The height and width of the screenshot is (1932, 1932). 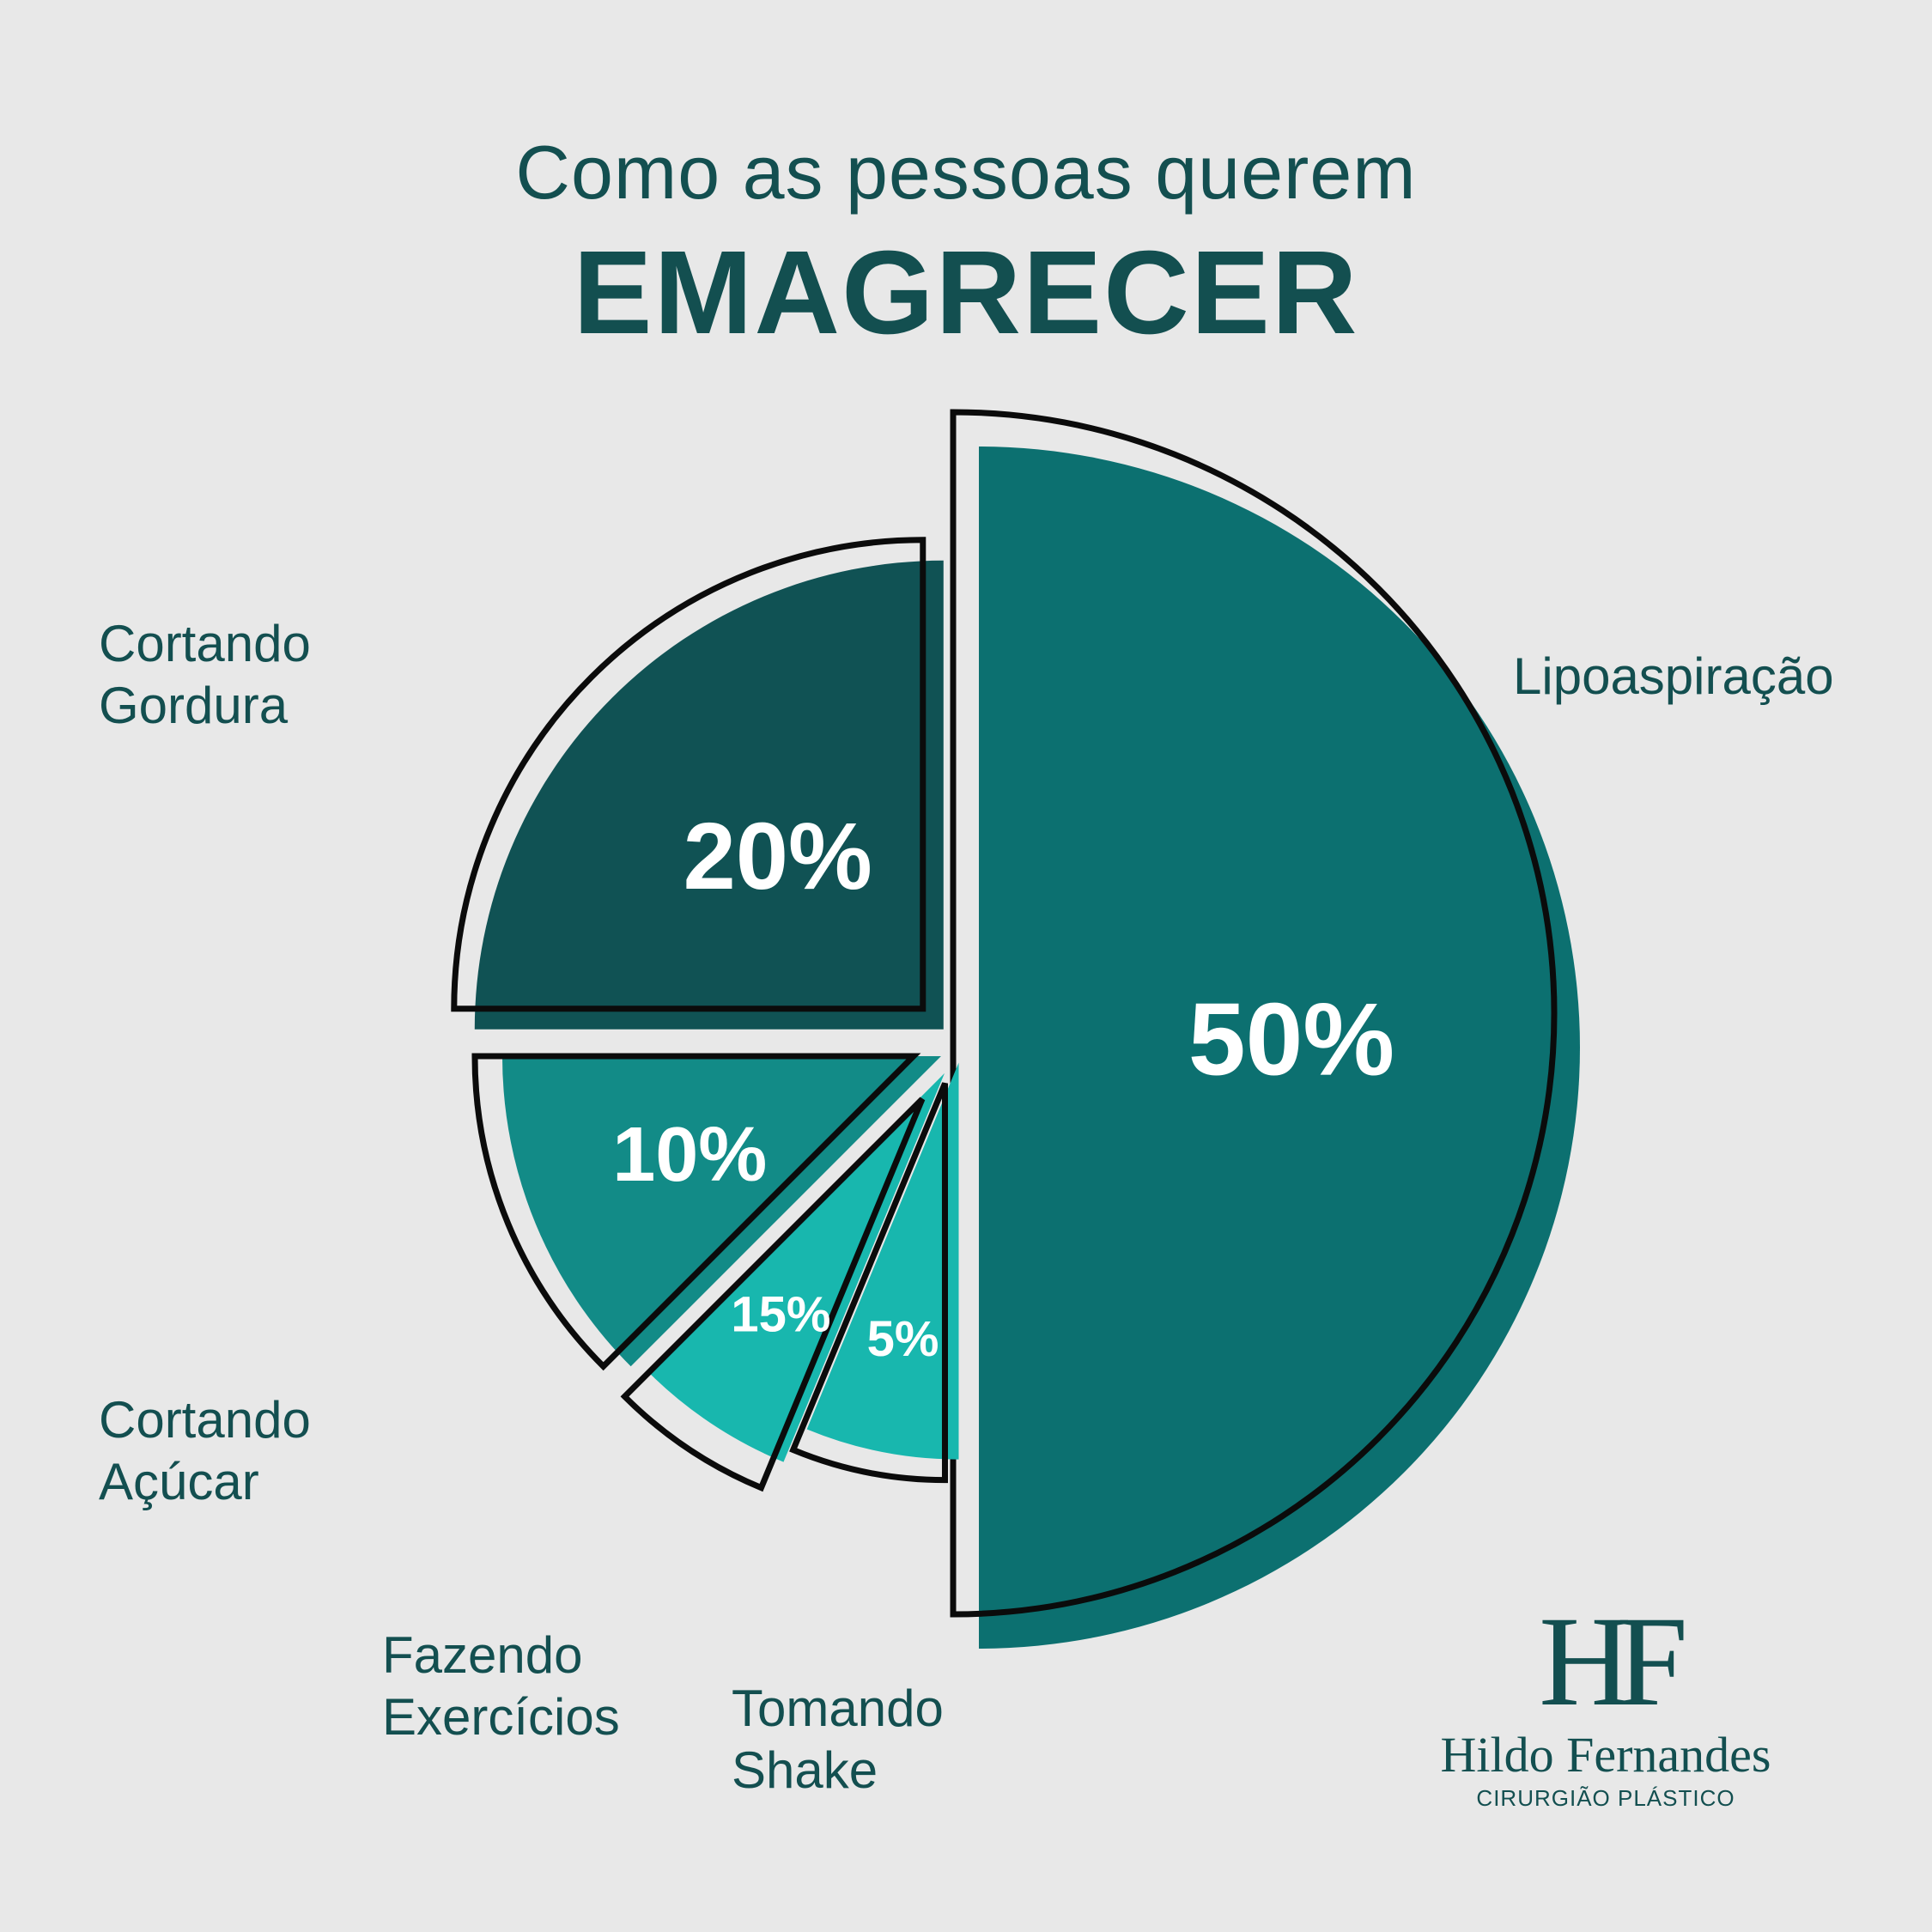 What do you see at coordinates (1605, 1798) in the screenshot?
I see `logo-subtitle: CIRURGIÃO PLÁSTICO` at bounding box center [1605, 1798].